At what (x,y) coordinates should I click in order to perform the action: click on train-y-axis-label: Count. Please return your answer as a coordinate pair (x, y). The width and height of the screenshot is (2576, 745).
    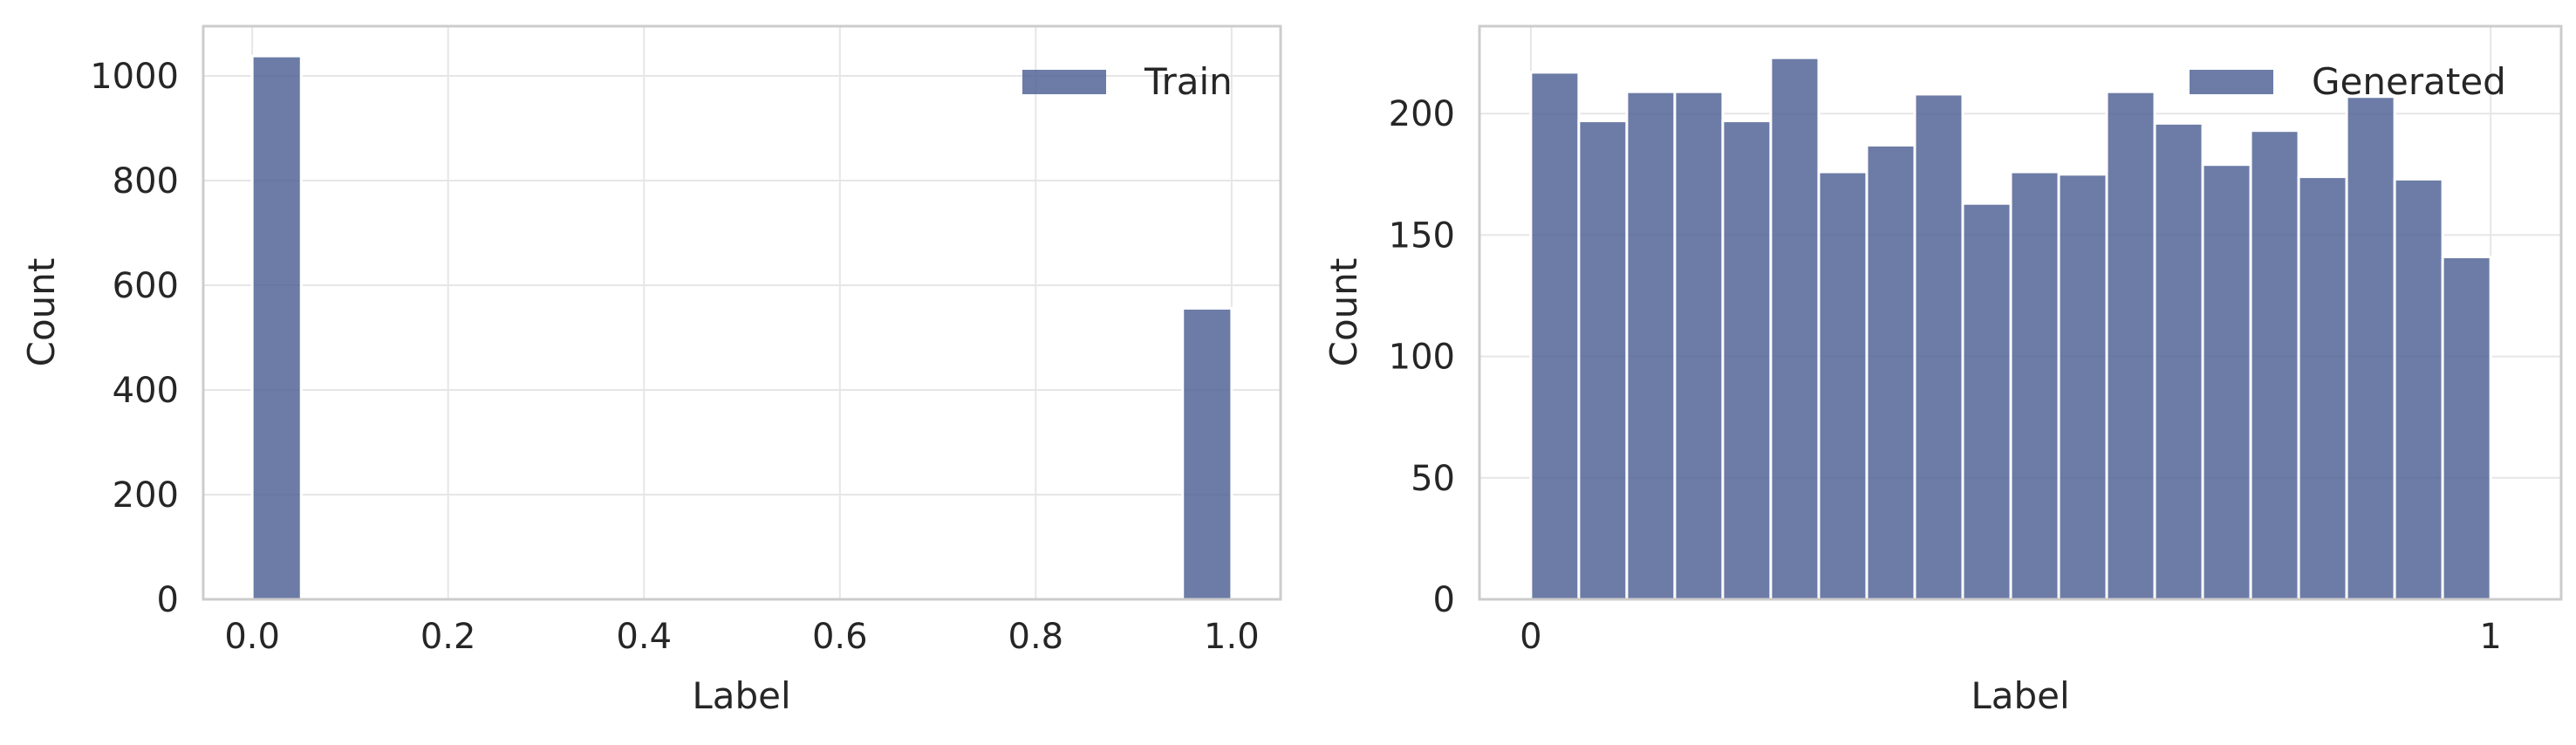
    Looking at the image, I should click on (41, 312).